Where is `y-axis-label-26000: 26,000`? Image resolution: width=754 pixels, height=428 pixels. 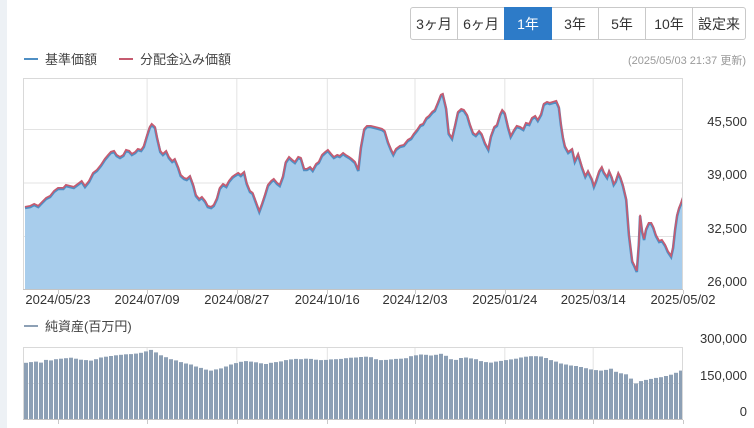 y-axis-label-26000: 26,000 is located at coordinates (727, 281).